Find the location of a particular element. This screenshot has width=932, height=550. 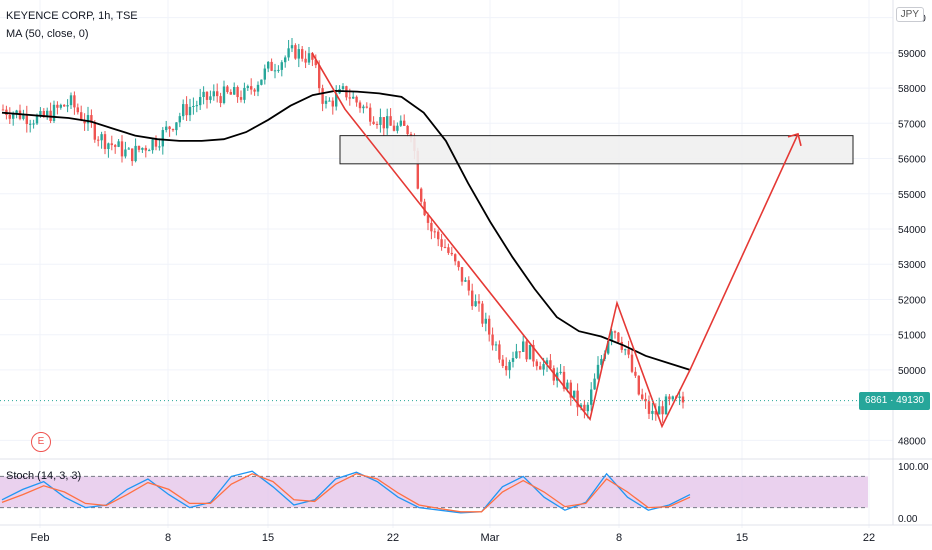

time-axis: Feb 8 15 22 Mar 8 15 22 is located at coordinates (453, 538).